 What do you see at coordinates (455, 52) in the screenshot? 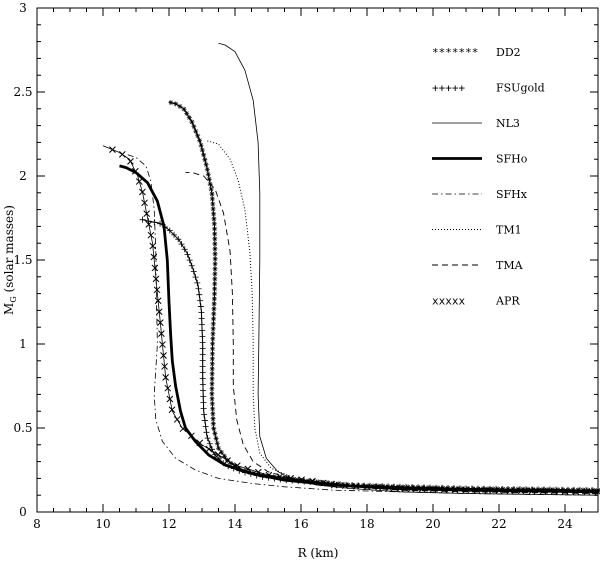
I see `legend-sample-marks: *******` at bounding box center [455, 52].